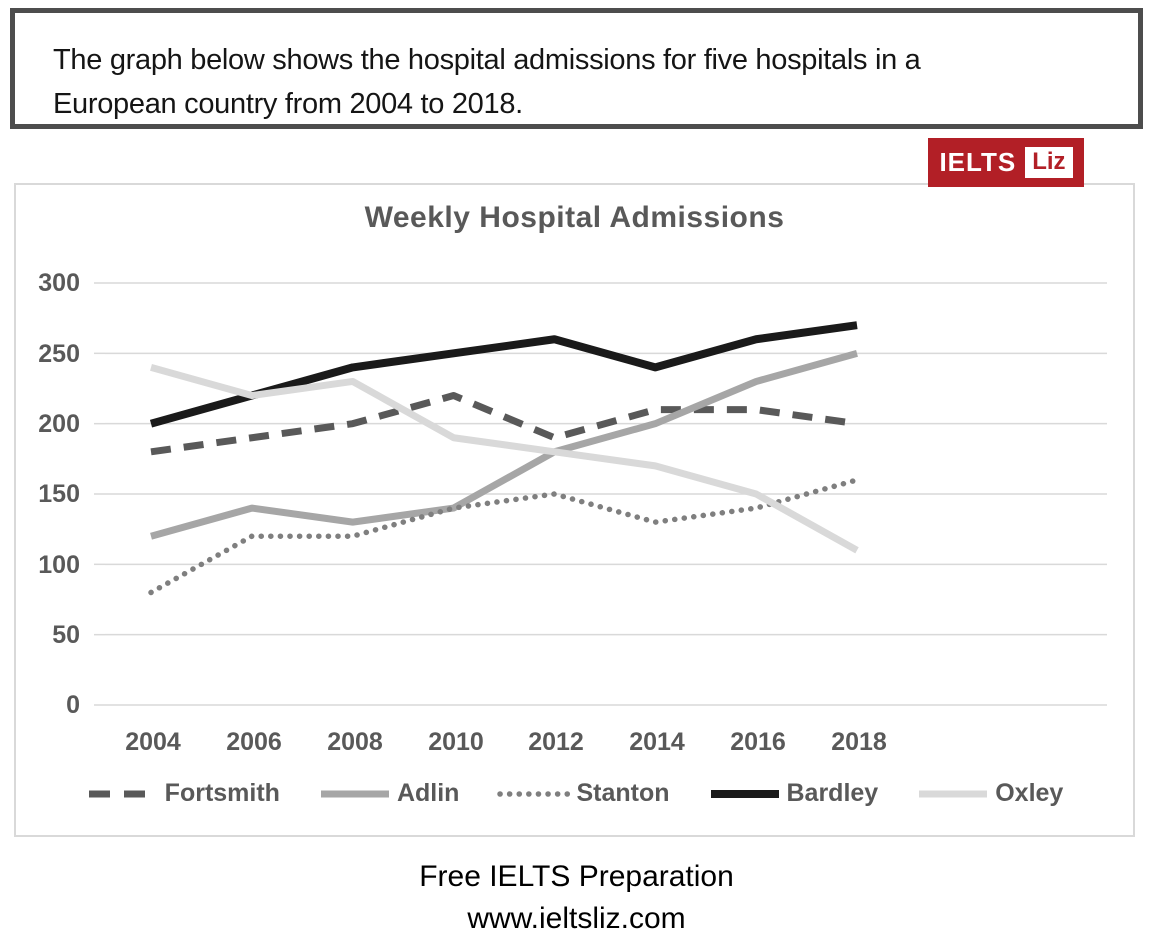 This screenshot has height=940, width=1153. What do you see at coordinates (122, 793) in the screenshot?
I see `legend-swatch-fortsmith-icon` at bounding box center [122, 793].